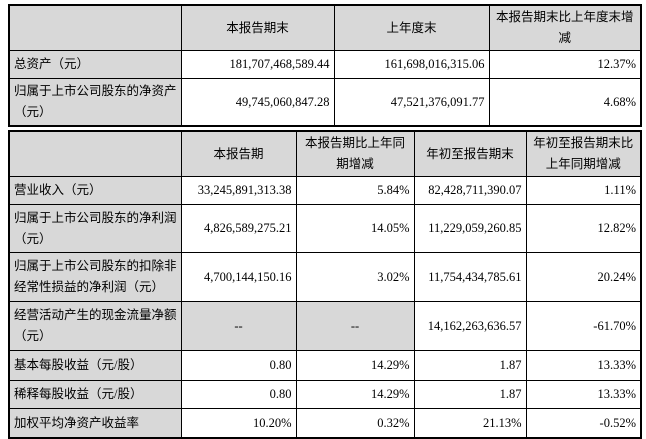  I want to click on table1-col-header-current-period-end: 本报告期末, so click(257, 27).